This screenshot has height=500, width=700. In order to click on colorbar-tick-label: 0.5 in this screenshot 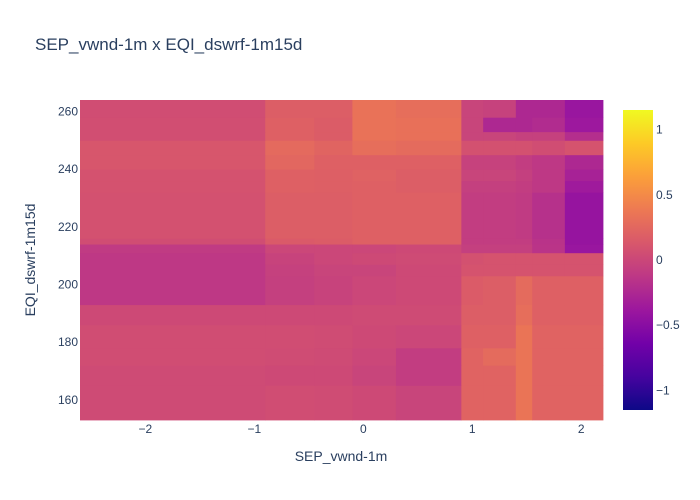, I will do `click(664, 195)`.